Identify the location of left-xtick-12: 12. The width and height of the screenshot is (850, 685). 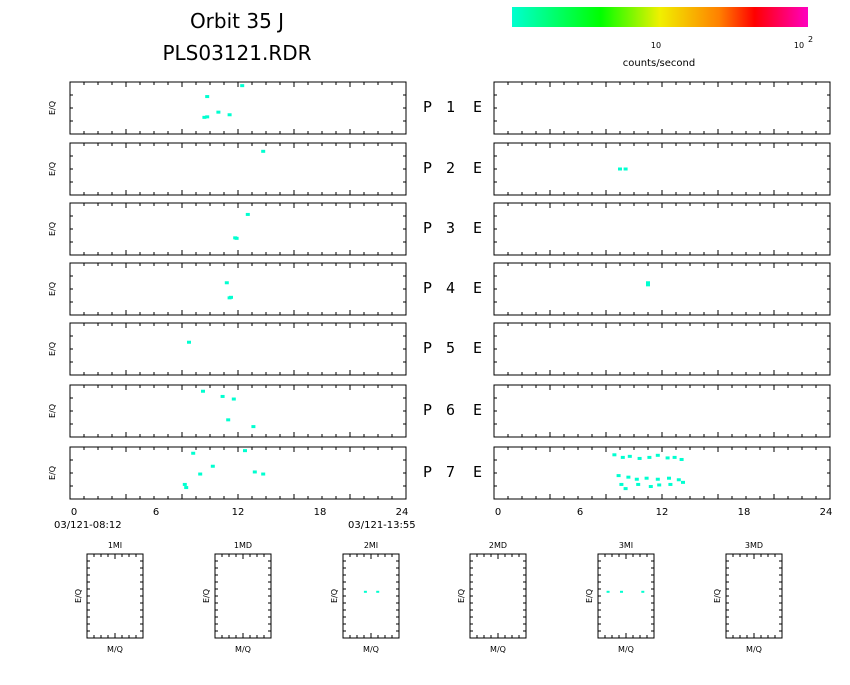
(238, 512).